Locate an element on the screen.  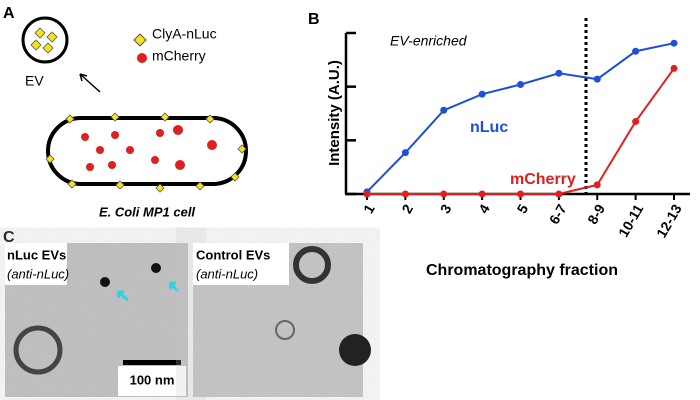
x-axis-label: Chromatography fraction is located at coordinates (522, 270).